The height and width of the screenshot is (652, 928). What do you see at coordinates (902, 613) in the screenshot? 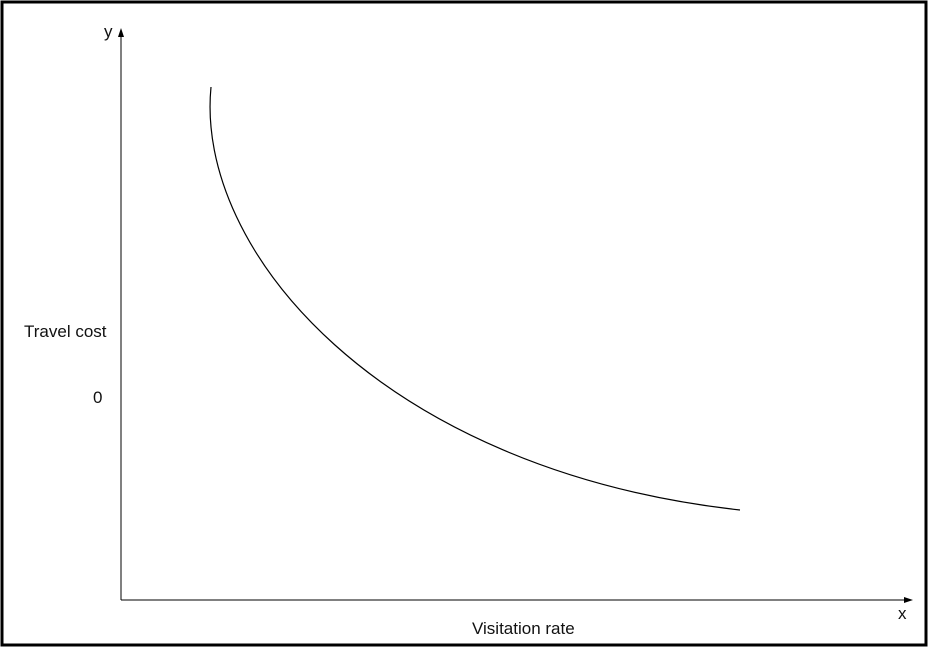
I see `x-axis-symbol: x` at bounding box center [902, 613].